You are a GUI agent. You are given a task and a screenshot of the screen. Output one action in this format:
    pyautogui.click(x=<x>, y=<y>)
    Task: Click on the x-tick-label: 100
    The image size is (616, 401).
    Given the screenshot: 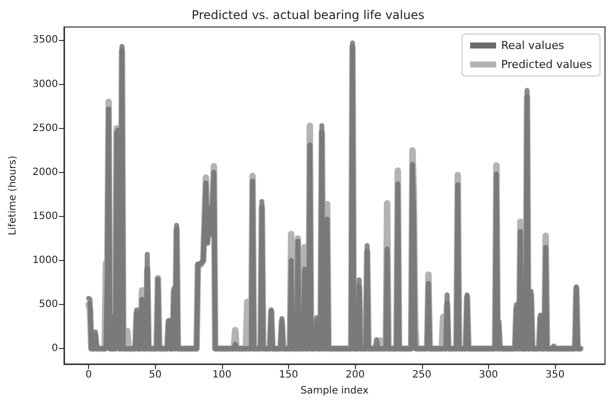 What is the action you would take?
    pyautogui.click(x=222, y=375)
    